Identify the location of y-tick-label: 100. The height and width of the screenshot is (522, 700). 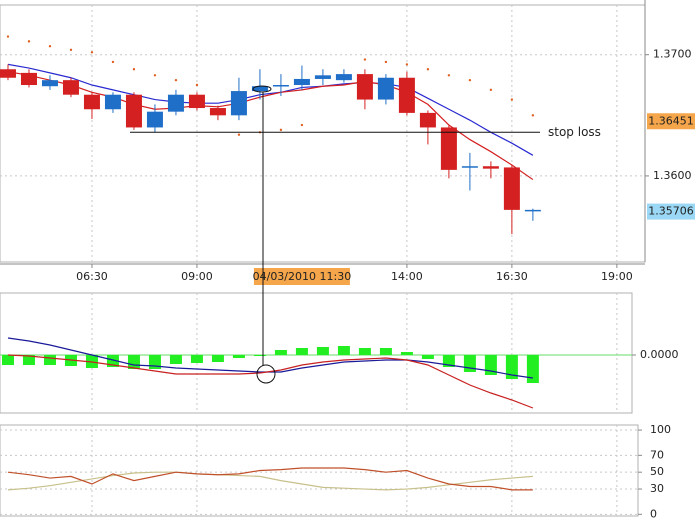
(660, 429).